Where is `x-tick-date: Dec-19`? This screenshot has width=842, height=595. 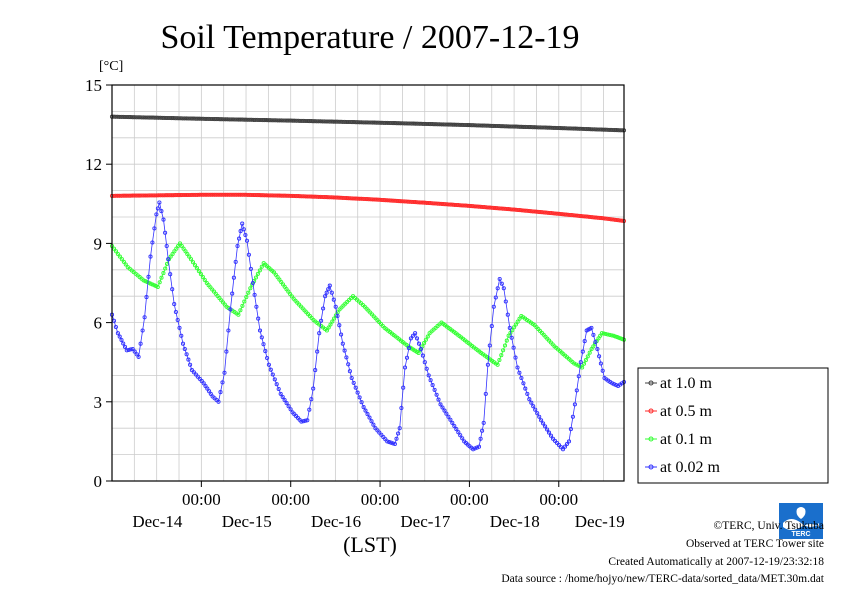 x-tick-date: Dec-19 is located at coordinates (600, 521).